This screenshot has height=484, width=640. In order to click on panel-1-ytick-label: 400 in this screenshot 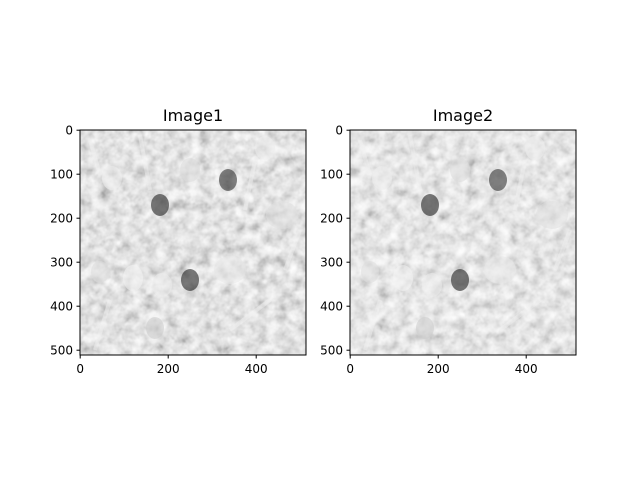, I will do `click(61, 307)`.